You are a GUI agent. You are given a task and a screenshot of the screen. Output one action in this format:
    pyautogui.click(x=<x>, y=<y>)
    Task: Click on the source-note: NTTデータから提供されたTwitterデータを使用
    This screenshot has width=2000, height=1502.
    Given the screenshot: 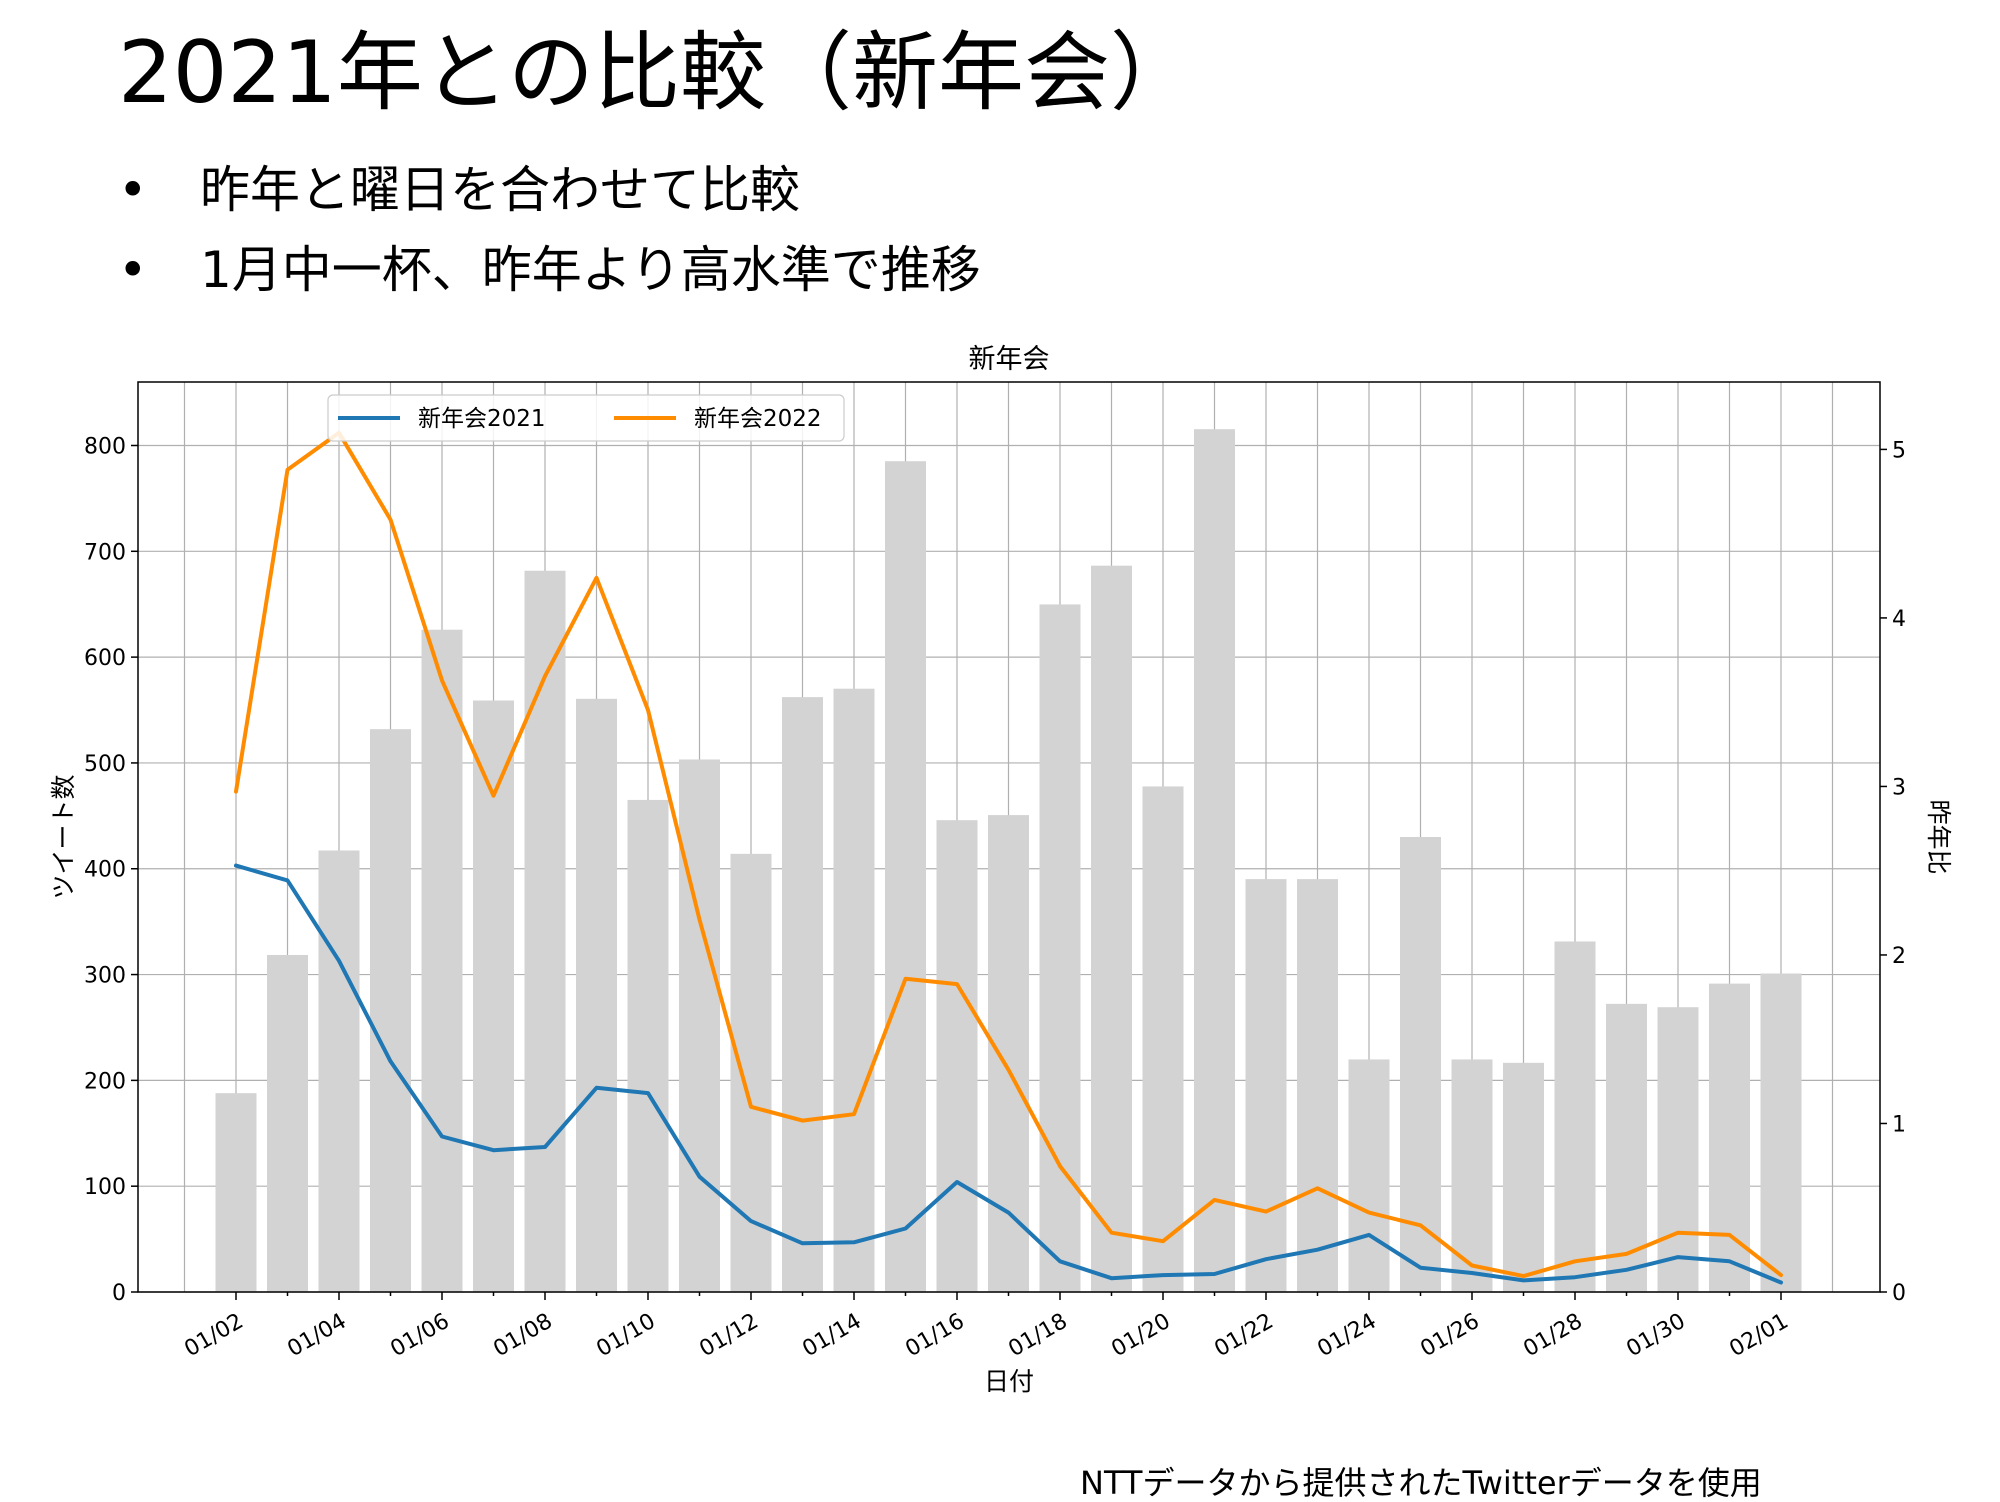 What is the action you would take?
    pyautogui.click(x=1421, y=1483)
    